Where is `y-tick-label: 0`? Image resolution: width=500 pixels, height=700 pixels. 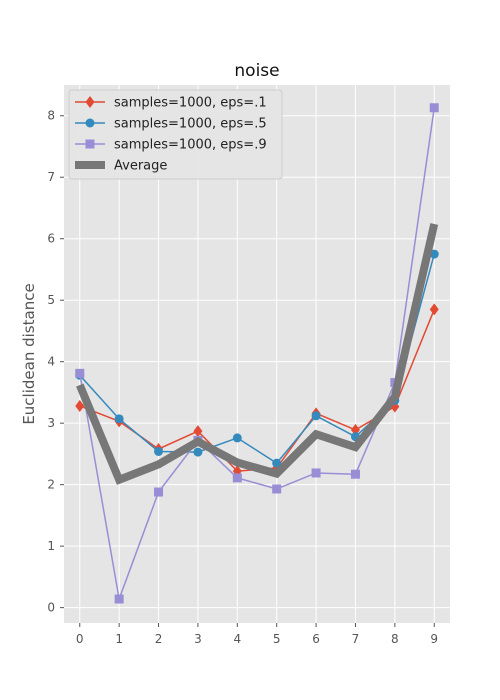 y-tick-label: 0 is located at coordinates (51, 608).